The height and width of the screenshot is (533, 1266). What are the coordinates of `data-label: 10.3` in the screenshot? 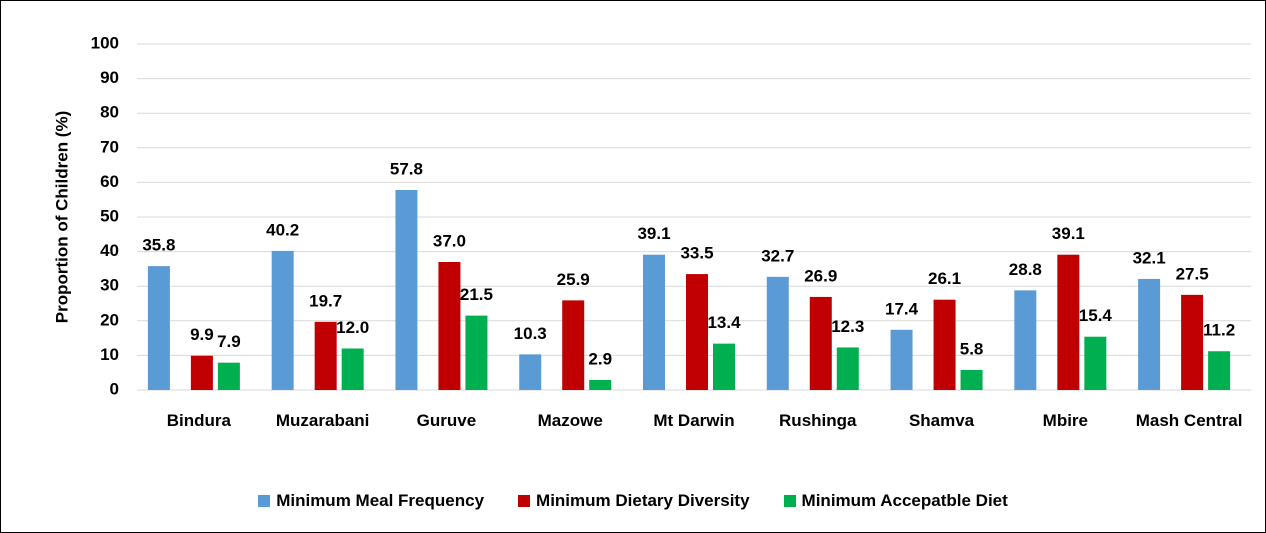 It's located at (530, 333).